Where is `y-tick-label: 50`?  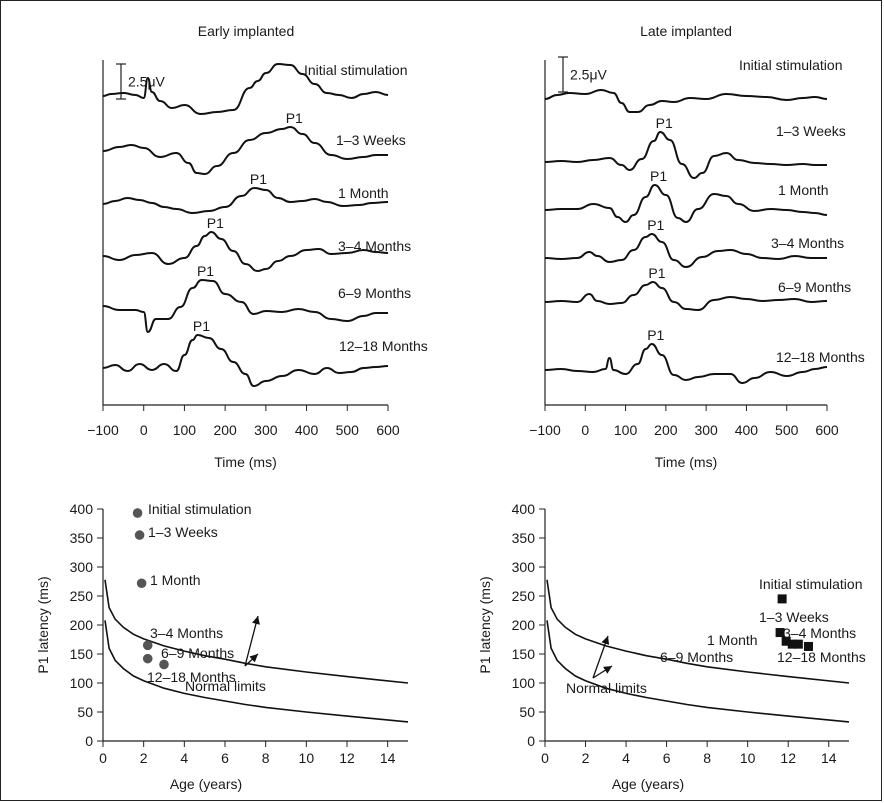 y-tick-label: 50 is located at coordinates (527, 712).